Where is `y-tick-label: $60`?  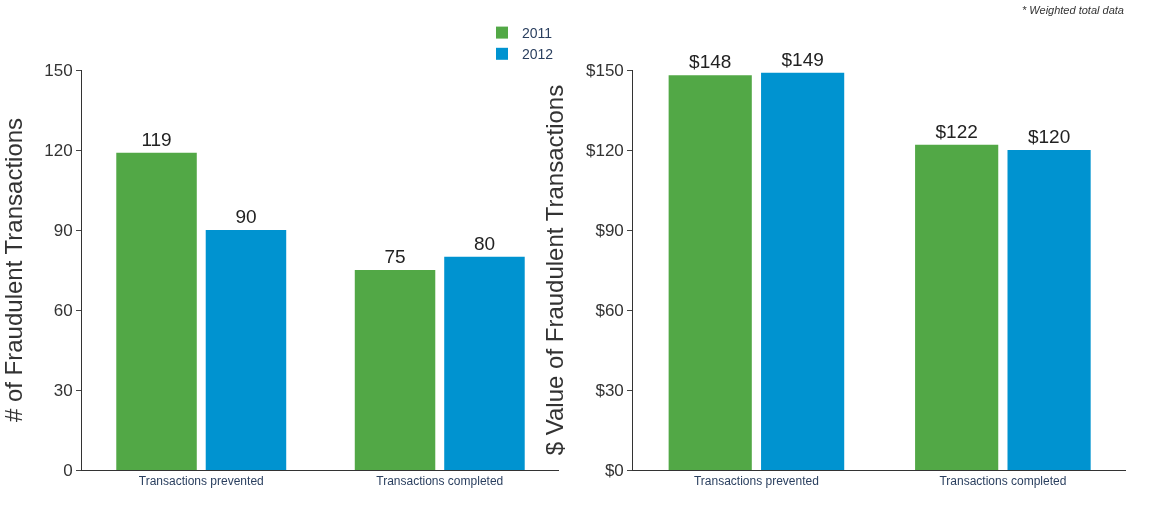
y-tick-label: $60 is located at coordinates (609, 310).